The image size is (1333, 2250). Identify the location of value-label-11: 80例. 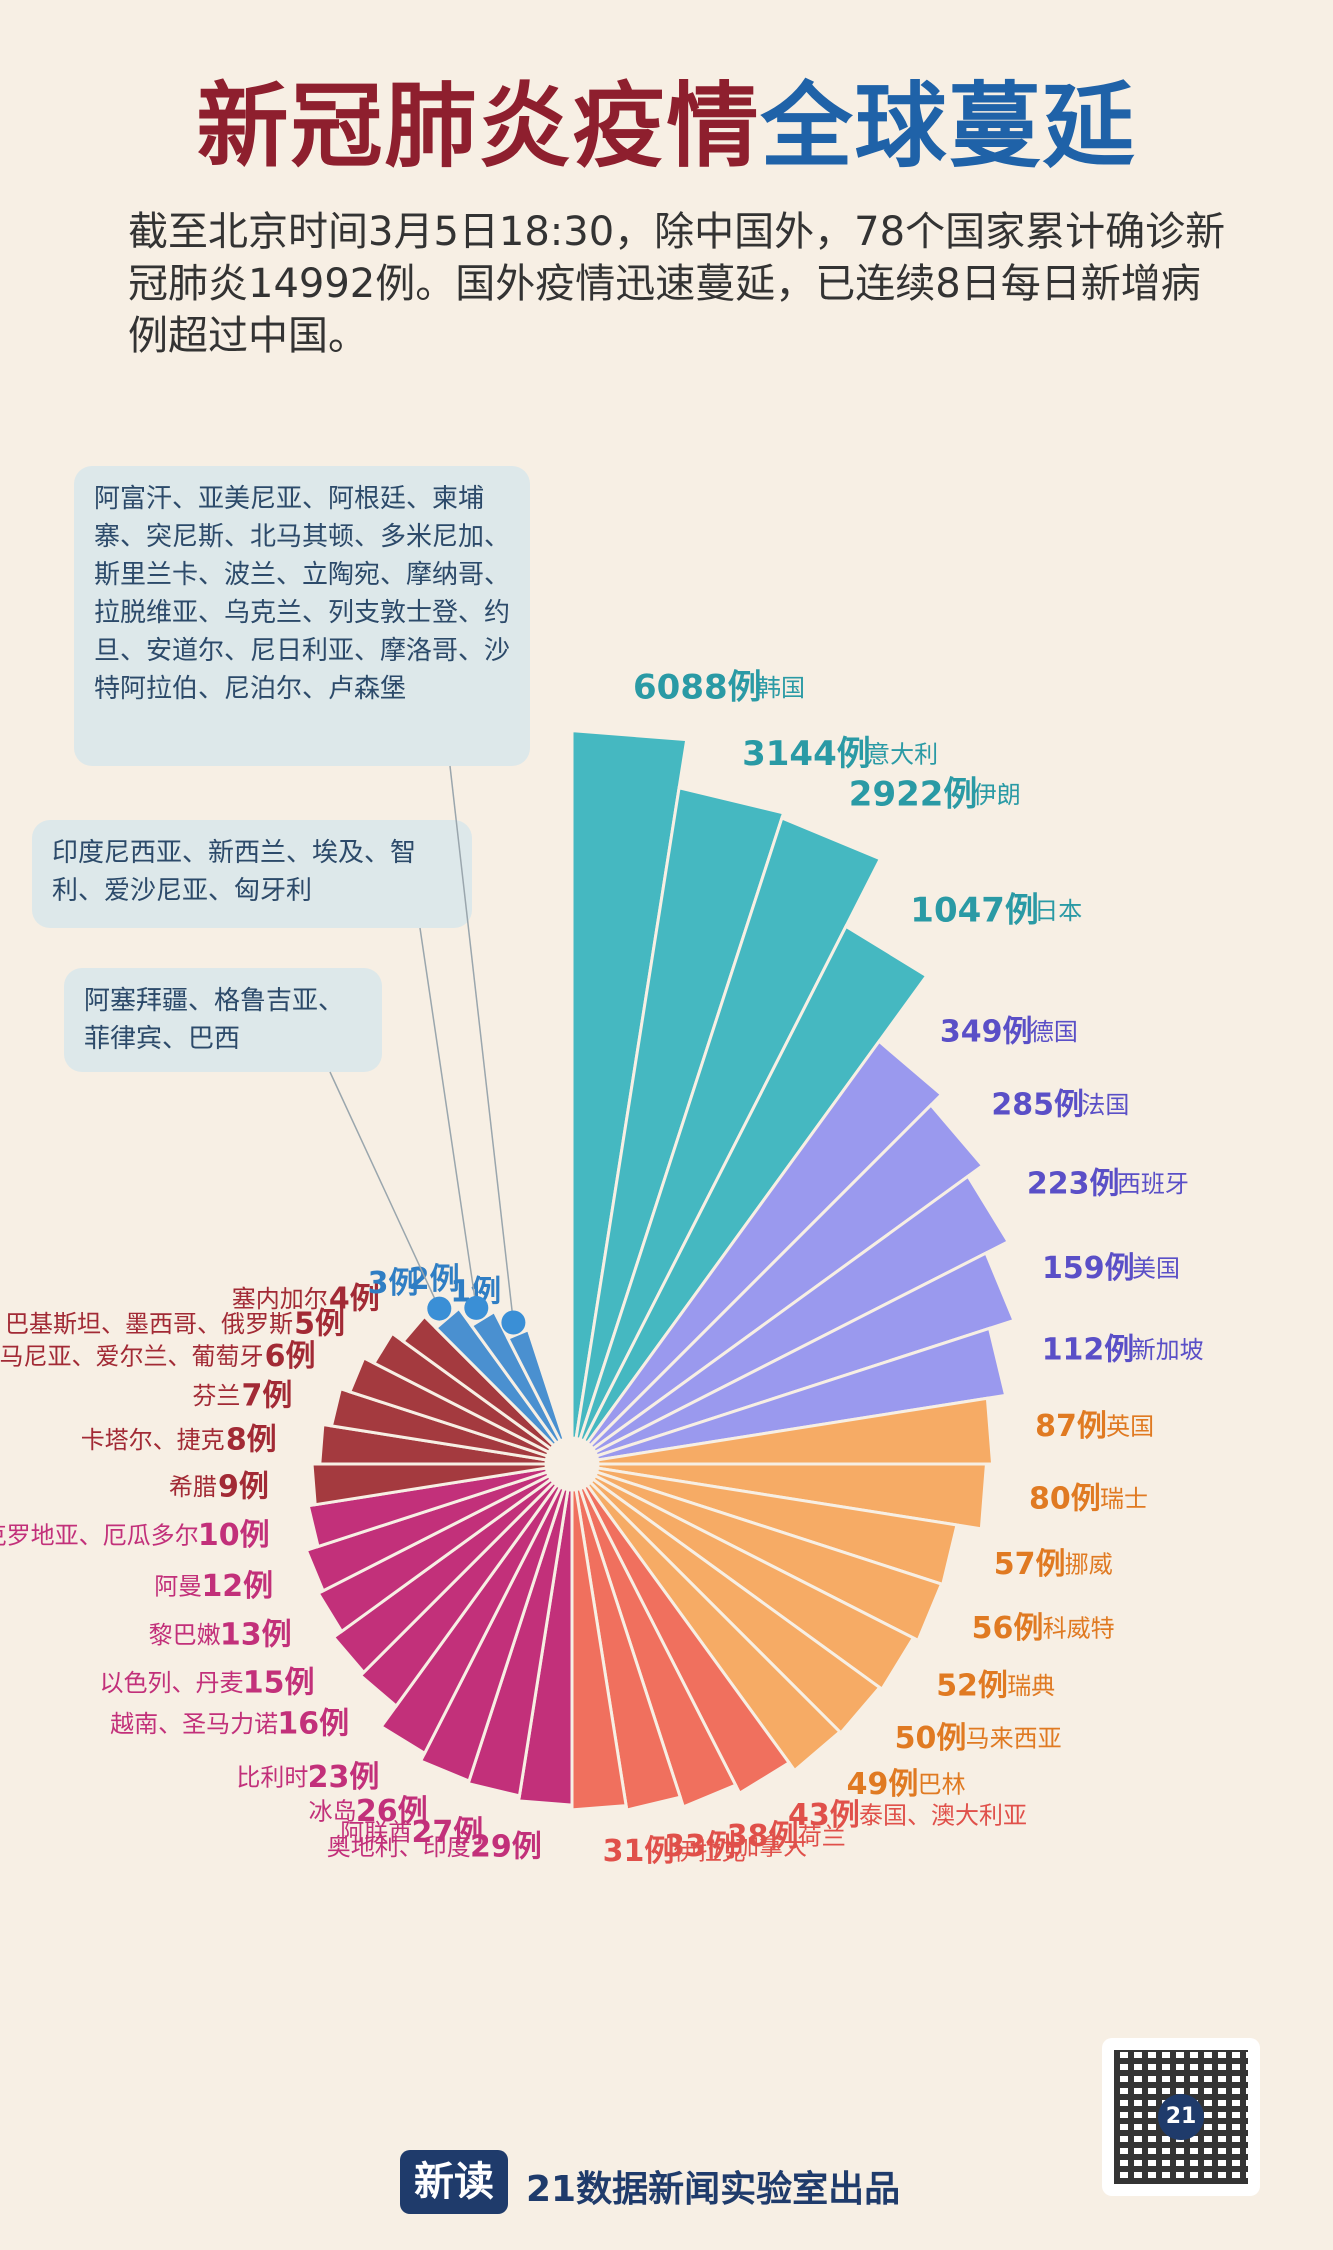
(1065, 1499).